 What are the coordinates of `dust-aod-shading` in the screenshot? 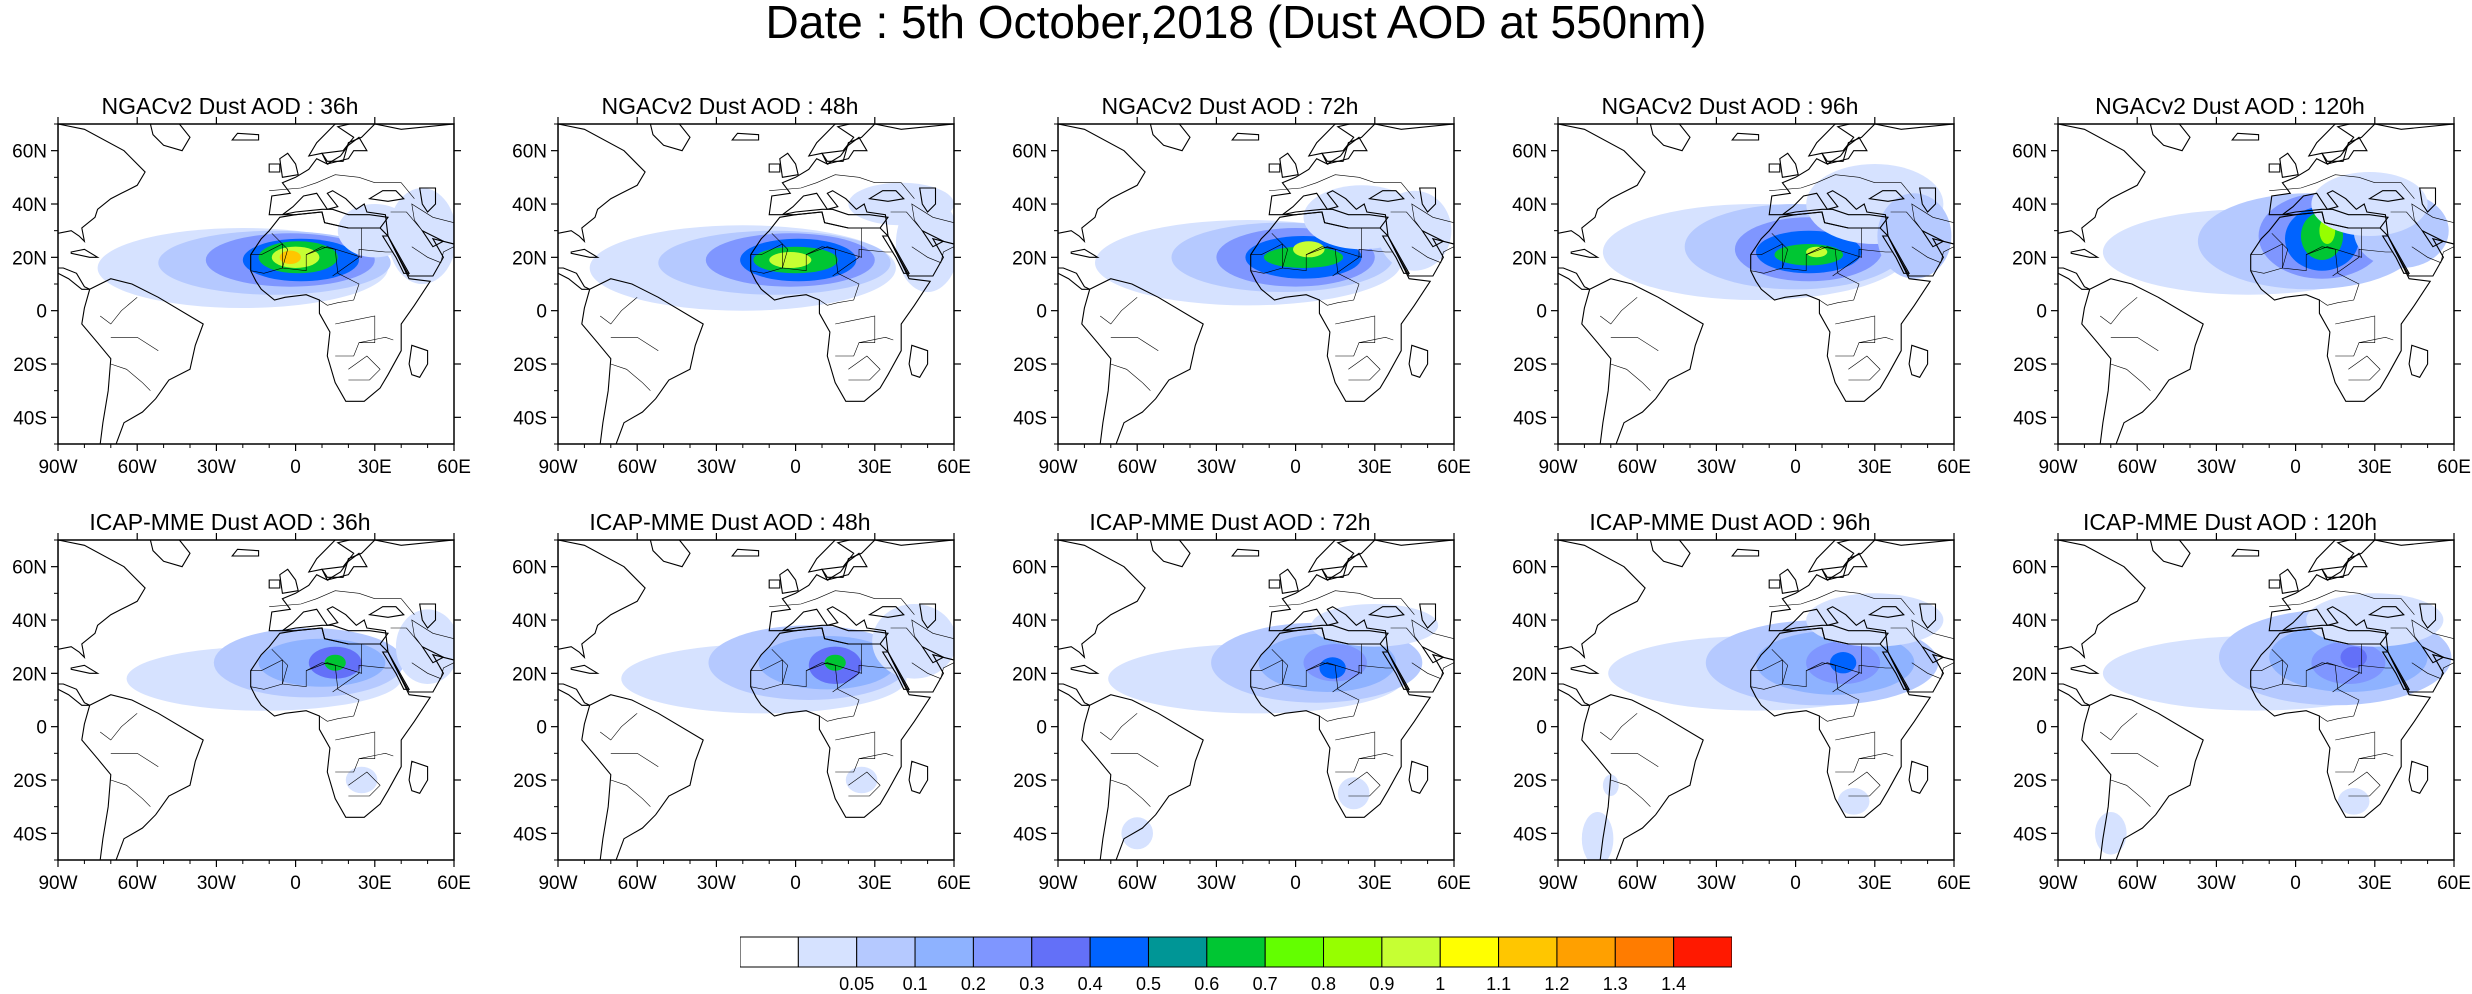 It's located at (275, 248).